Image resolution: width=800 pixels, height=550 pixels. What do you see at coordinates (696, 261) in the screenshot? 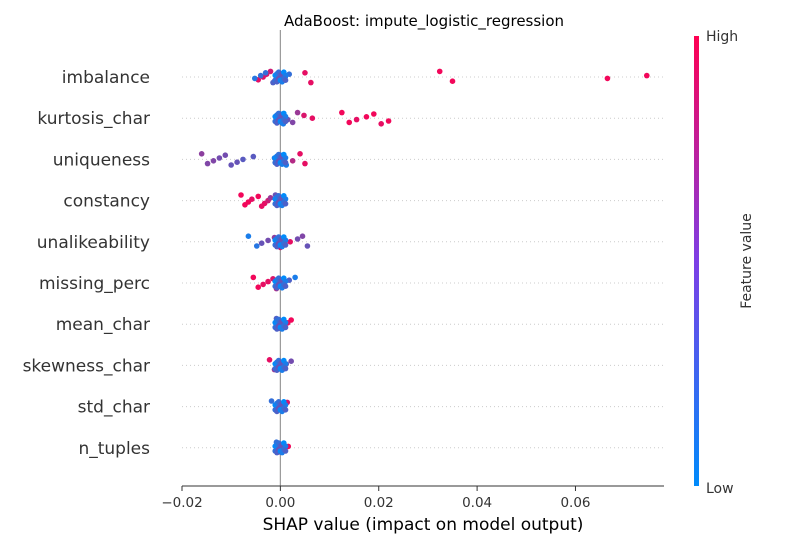
I see `colorbar-gradient` at bounding box center [696, 261].